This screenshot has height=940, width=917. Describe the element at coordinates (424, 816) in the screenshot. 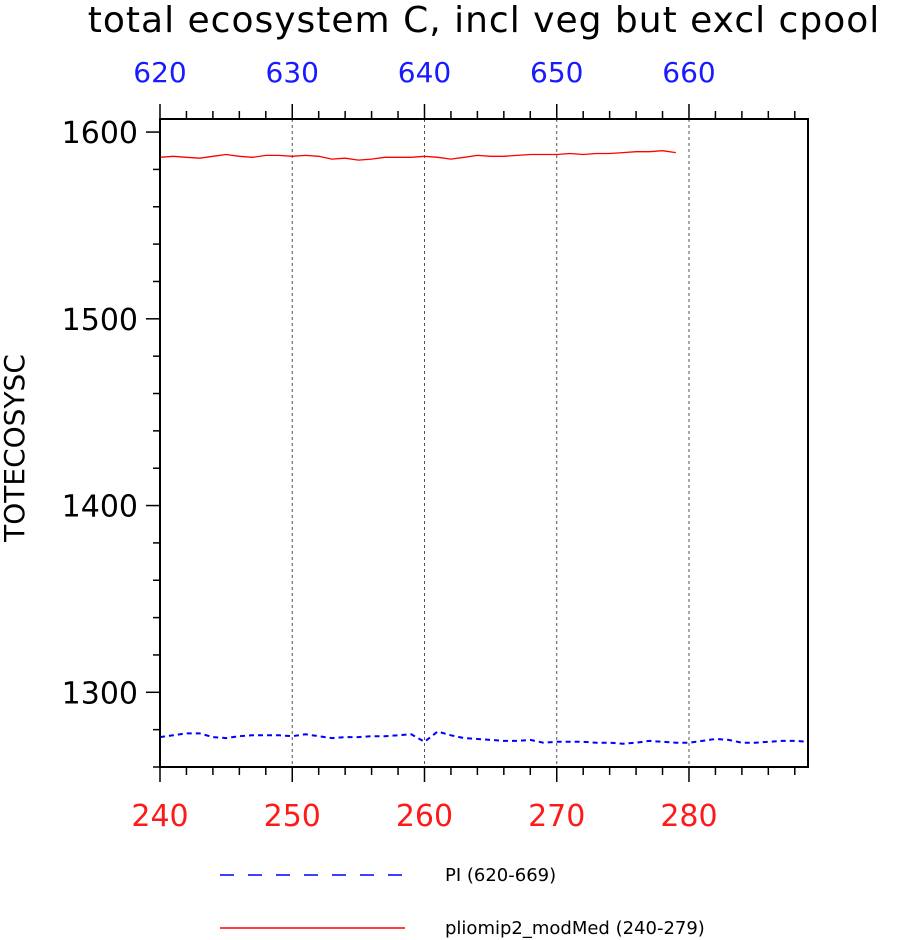

I see `x-bottom-tick-label-260: 260` at that location.